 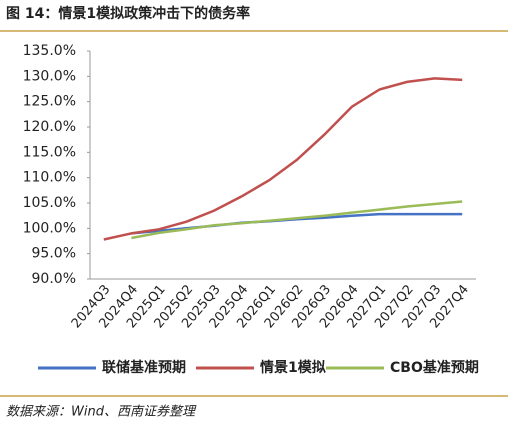 What do you see at coordinates (49, 51) in the screenshot?
I see `y-tick-label: 135.0%` at bounding box center [49, 51].